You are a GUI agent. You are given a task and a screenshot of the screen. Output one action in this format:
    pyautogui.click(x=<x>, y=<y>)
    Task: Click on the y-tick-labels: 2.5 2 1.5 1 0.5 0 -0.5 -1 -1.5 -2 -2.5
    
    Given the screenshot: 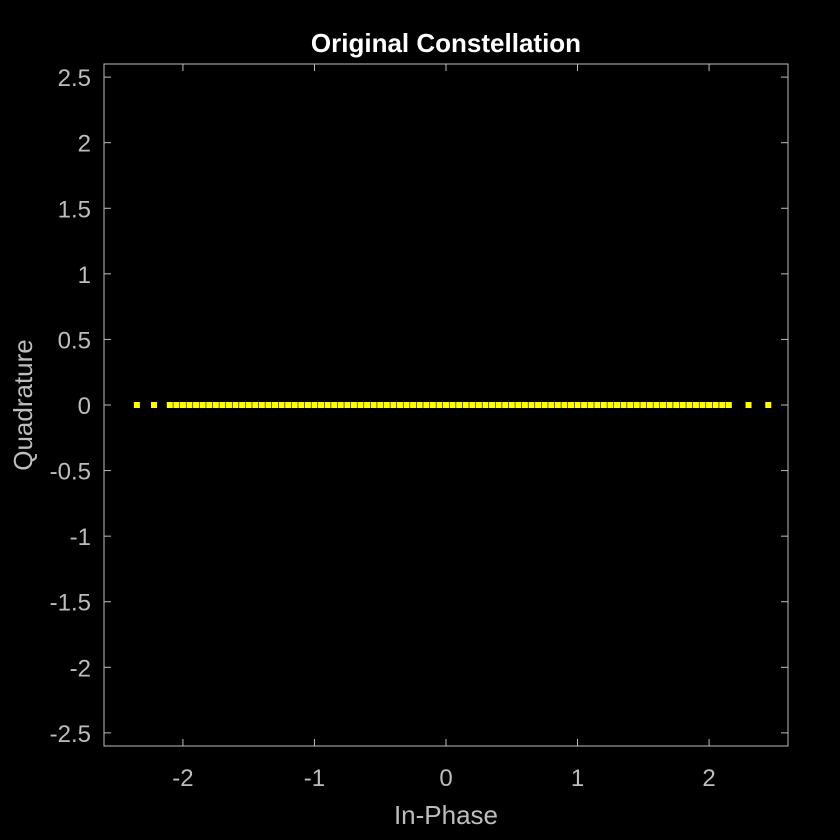 What is the action you would take?
    pyautogui.click(x=70, y=406)
    